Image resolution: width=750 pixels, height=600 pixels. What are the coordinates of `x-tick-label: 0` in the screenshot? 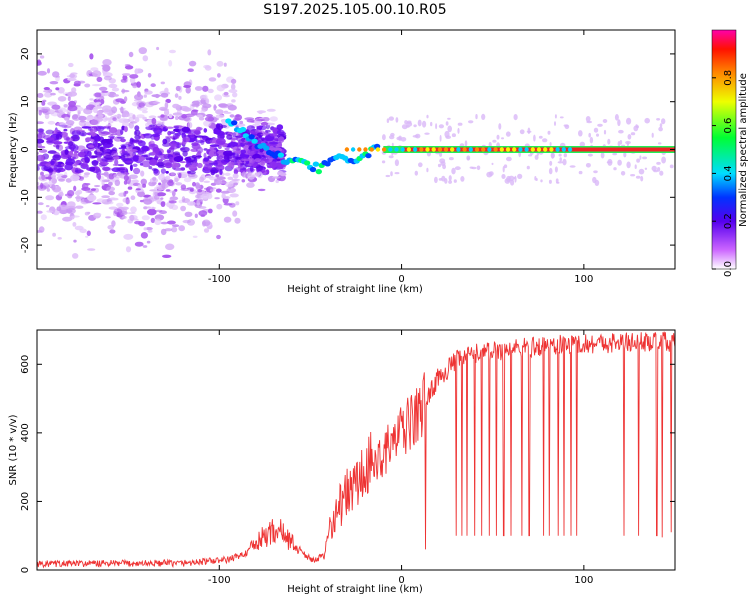 It's located at (401, 580).